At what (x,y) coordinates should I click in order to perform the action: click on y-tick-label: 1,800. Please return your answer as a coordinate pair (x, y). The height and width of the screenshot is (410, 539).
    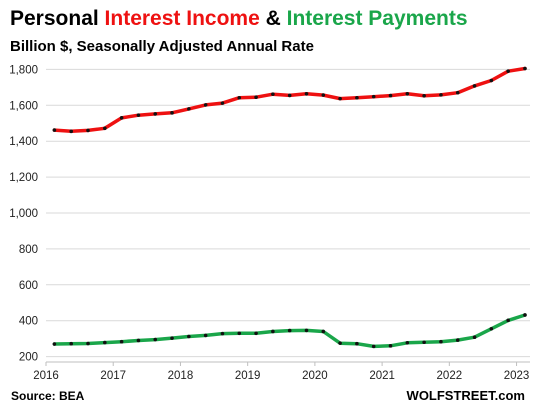
    Looking at the image, I should click on (23, 70).